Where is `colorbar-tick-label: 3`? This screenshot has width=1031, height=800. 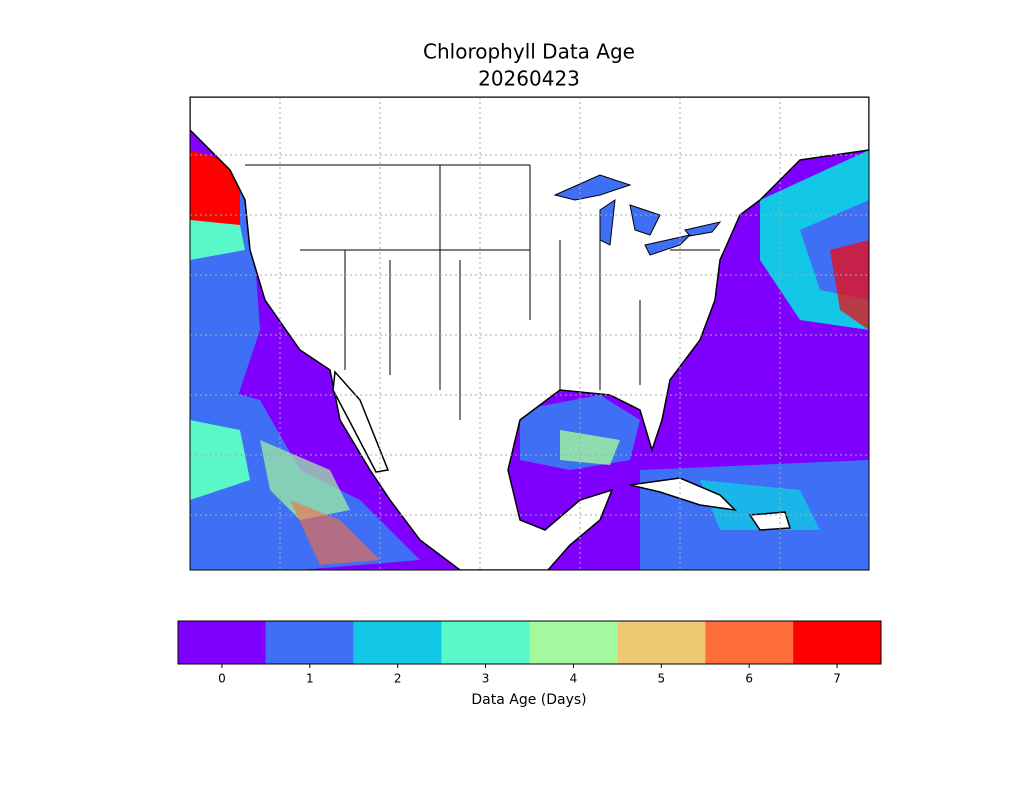 colorbar-tick-label: 3 is located at coordinates (486, 679).